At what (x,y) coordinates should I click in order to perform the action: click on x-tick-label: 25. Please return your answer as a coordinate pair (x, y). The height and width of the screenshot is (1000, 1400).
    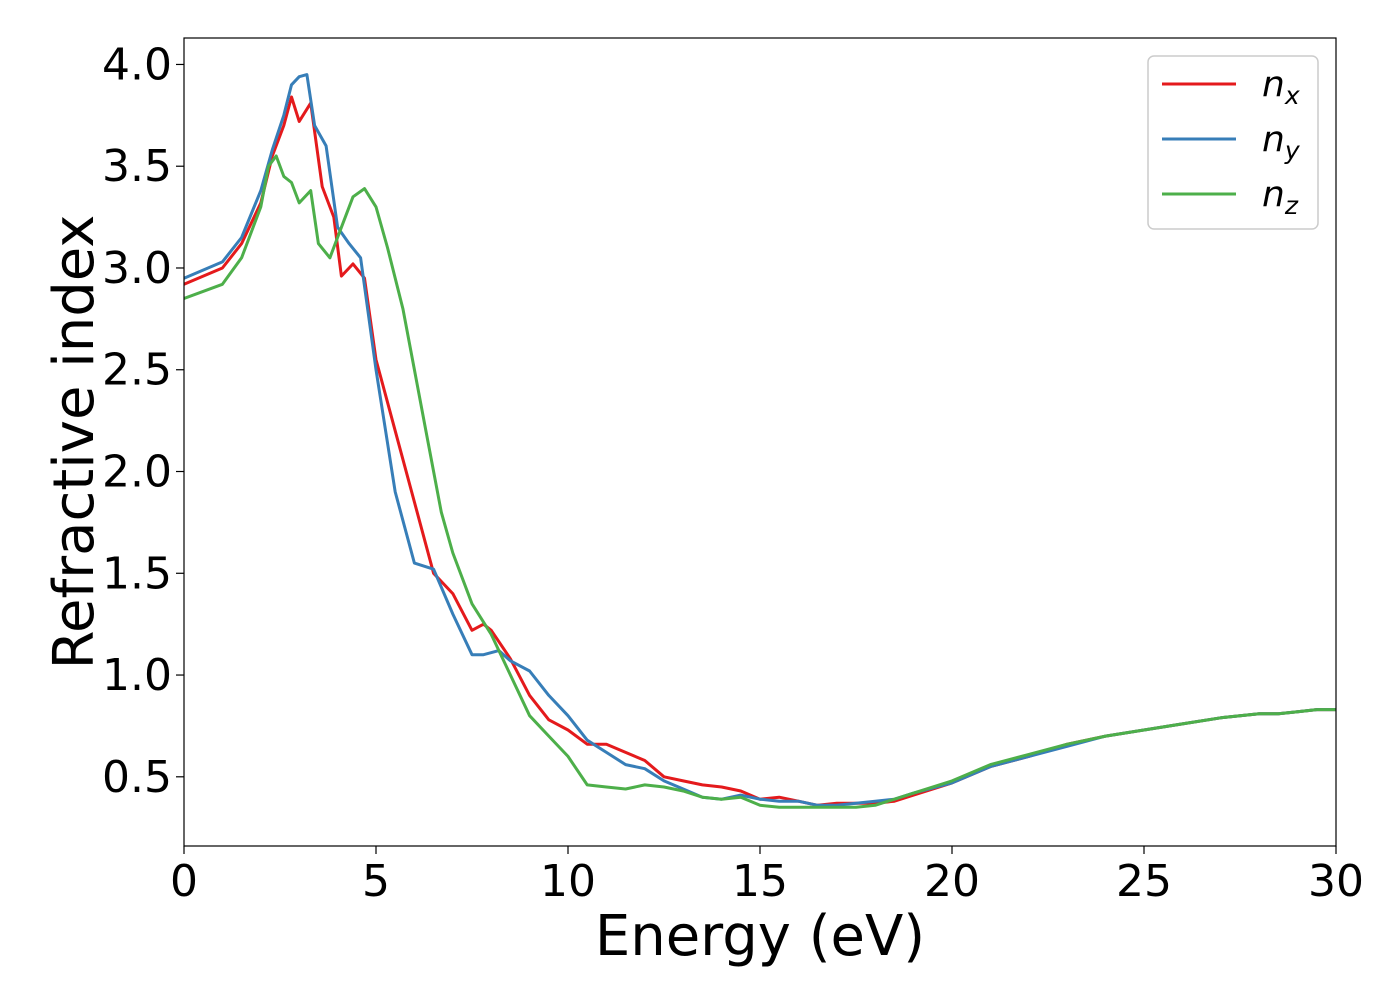
    Looking at the image, I should click on (1144, 881).